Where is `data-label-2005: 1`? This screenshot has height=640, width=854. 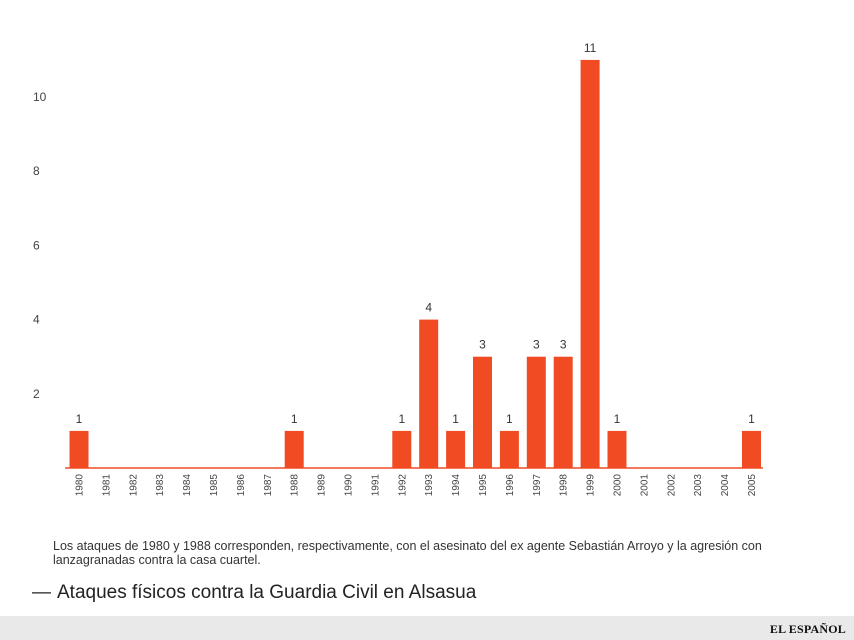
data-label-2005: 1 is located at coordinates (751, 419).